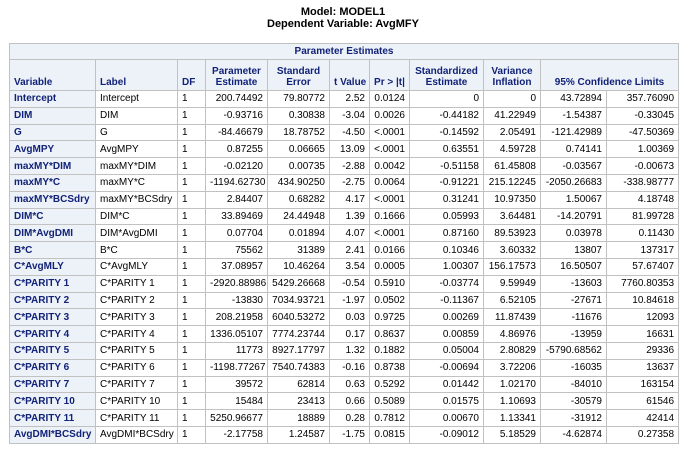 The height and width of the screenshot is (461, 686). What do you see at coordinates (52, 334) in the screenshot?
I see `variable-cell: C*PARITY 4` at bounding box center [52, 334].